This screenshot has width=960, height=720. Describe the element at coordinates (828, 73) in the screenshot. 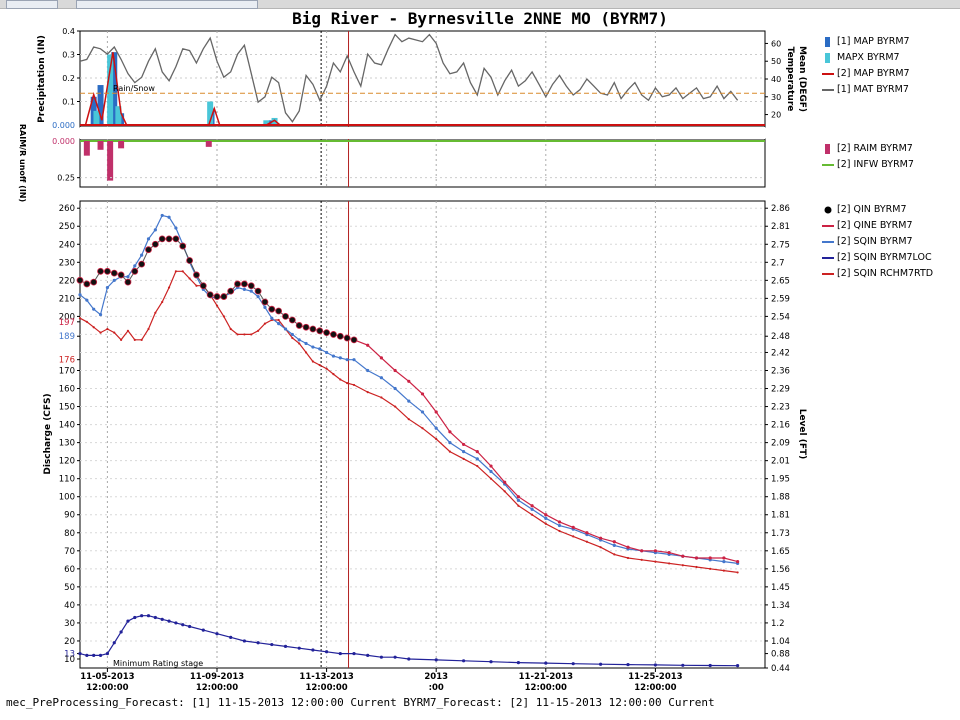

I see `legend-swatch-icon` at that location.